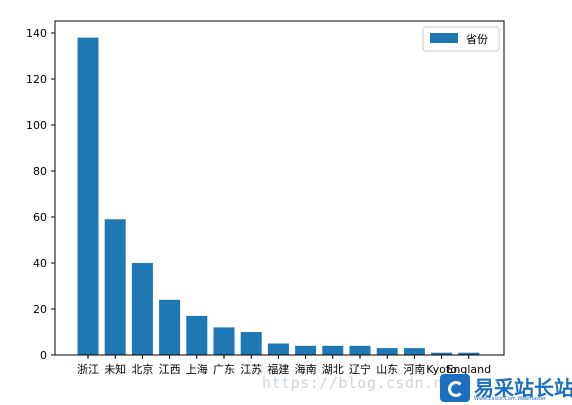 The image size is (572, 405). Describe the element at coordinates (115, 369) in the screenshot. I see `x-tick-label: 未知` at that location.